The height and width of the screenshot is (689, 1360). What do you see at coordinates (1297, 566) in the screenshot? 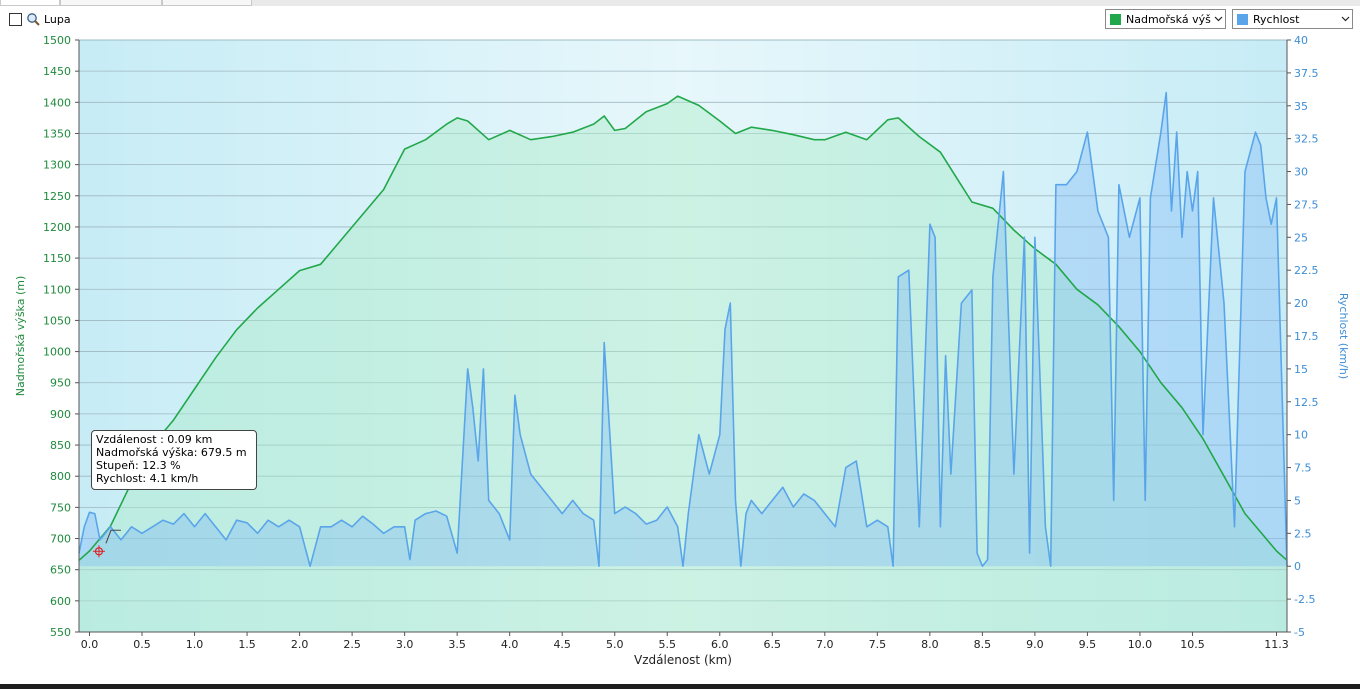
I see `y-right-tick-label: 0` at bounding box center [1297, 566].